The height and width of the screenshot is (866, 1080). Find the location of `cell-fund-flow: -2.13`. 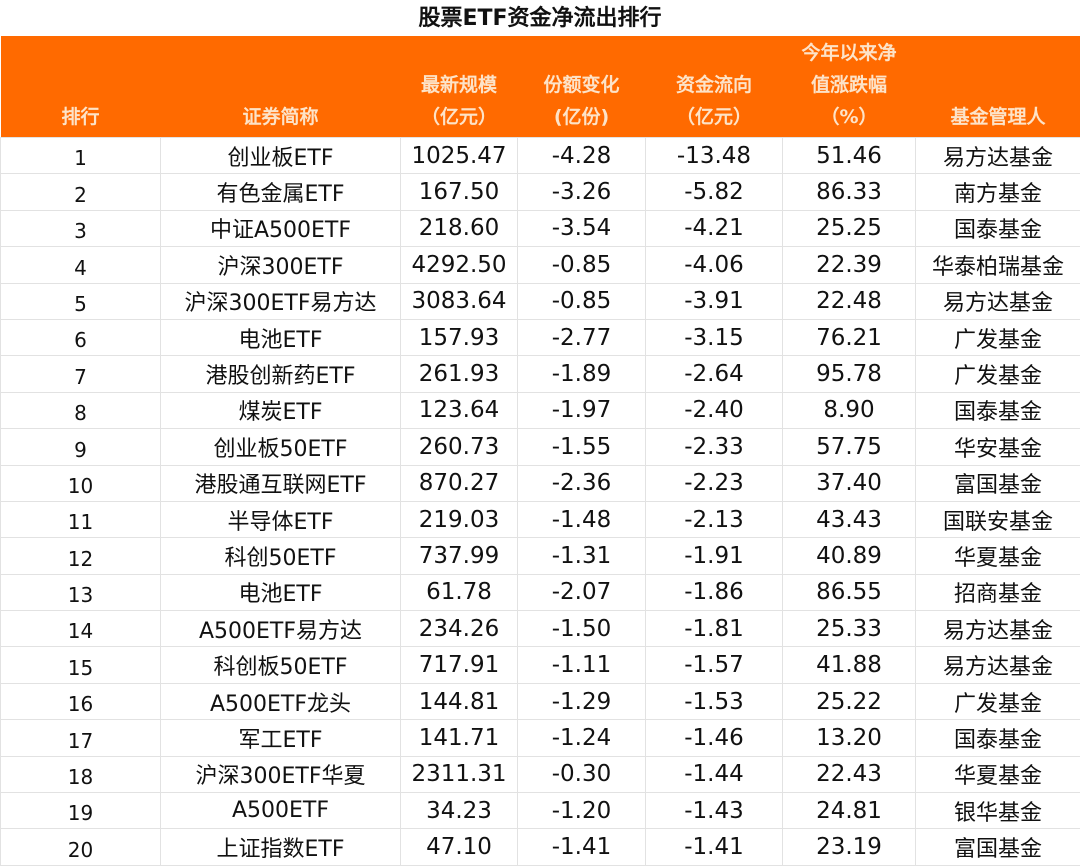

cell-fund-flow: -2.13 is located at coordinates (714, 519).